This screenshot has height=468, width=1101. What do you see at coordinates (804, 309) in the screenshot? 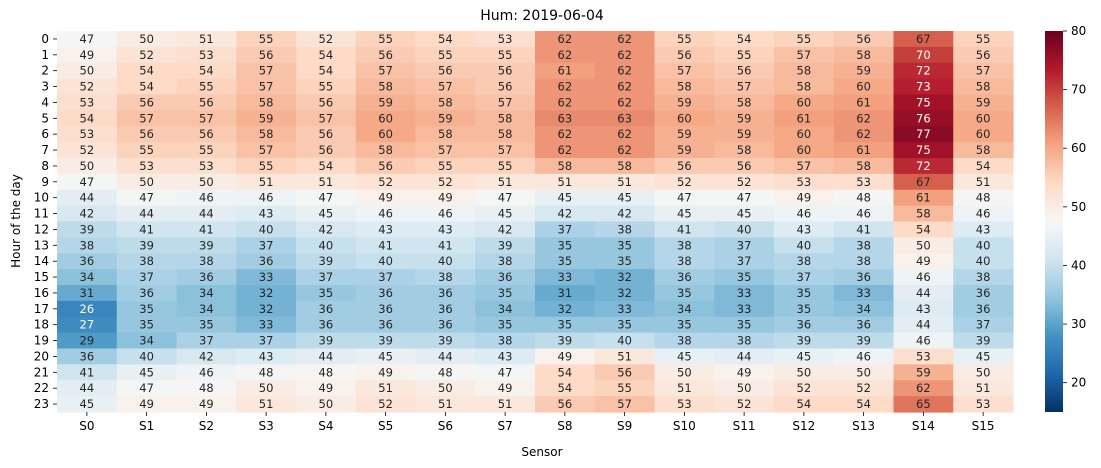
I see `cell-value-label: 35` at bounding box center [804, 309].